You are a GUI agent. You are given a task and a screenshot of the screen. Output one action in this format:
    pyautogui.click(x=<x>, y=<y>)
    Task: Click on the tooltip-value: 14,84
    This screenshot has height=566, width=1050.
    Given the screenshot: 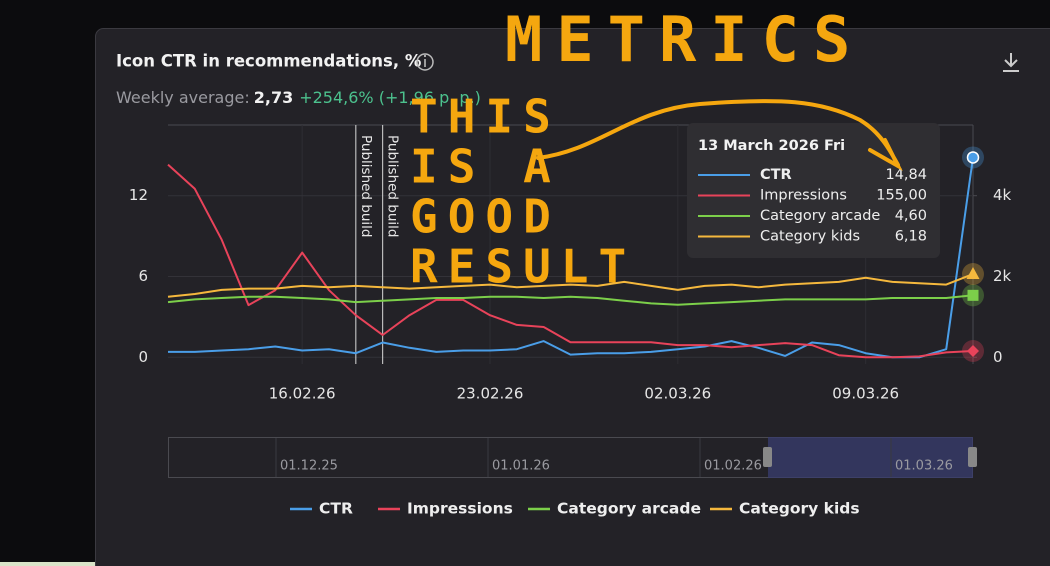 What is the action you would take?
    pyautogui.click(x=906, y=175)
    